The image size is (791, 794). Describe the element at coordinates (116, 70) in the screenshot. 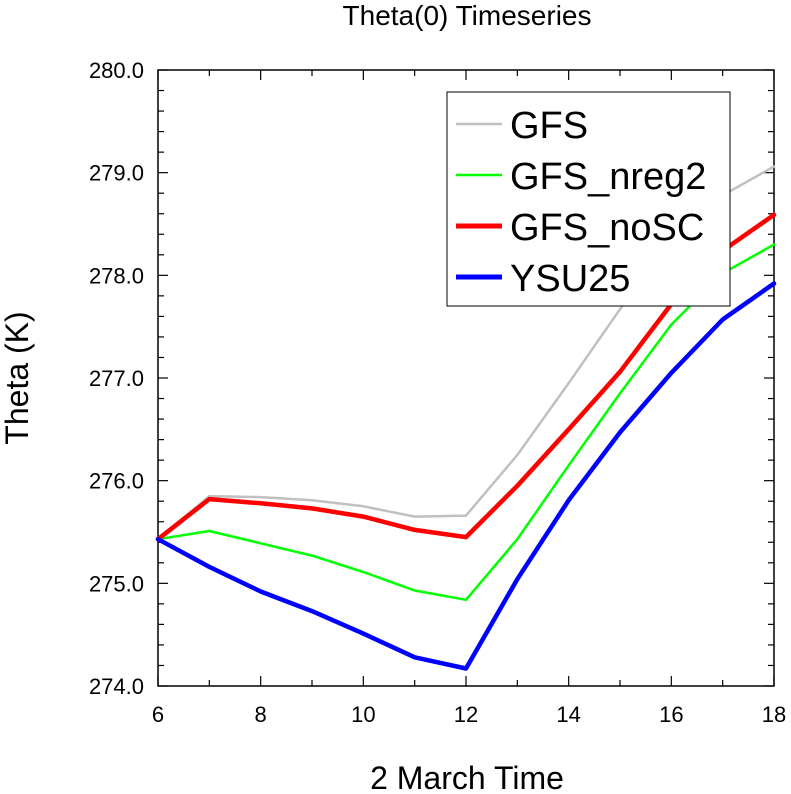

I see `y-tick-label: 280.0` at that location.